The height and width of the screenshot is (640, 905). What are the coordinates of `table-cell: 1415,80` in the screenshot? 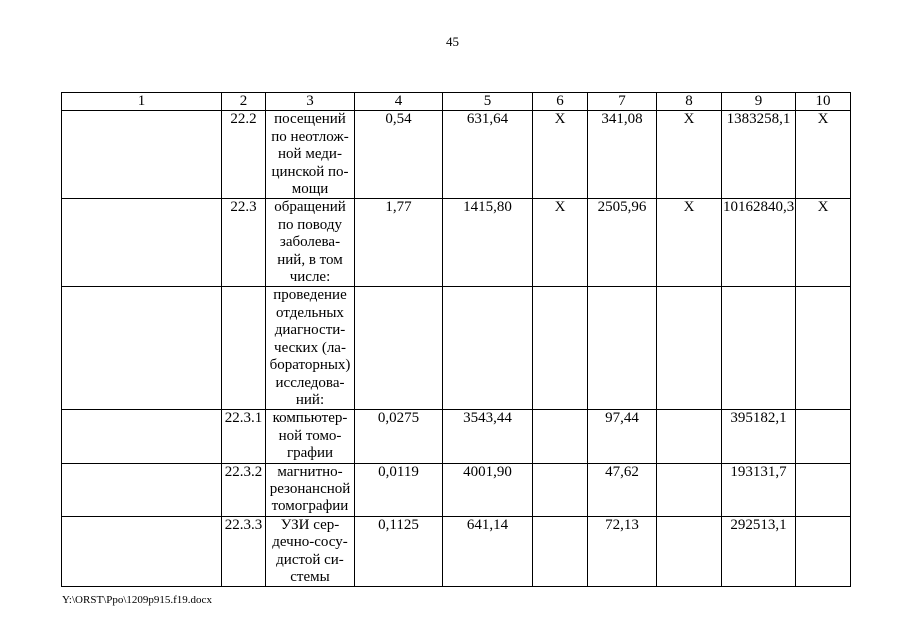 It's located at (487, 243).